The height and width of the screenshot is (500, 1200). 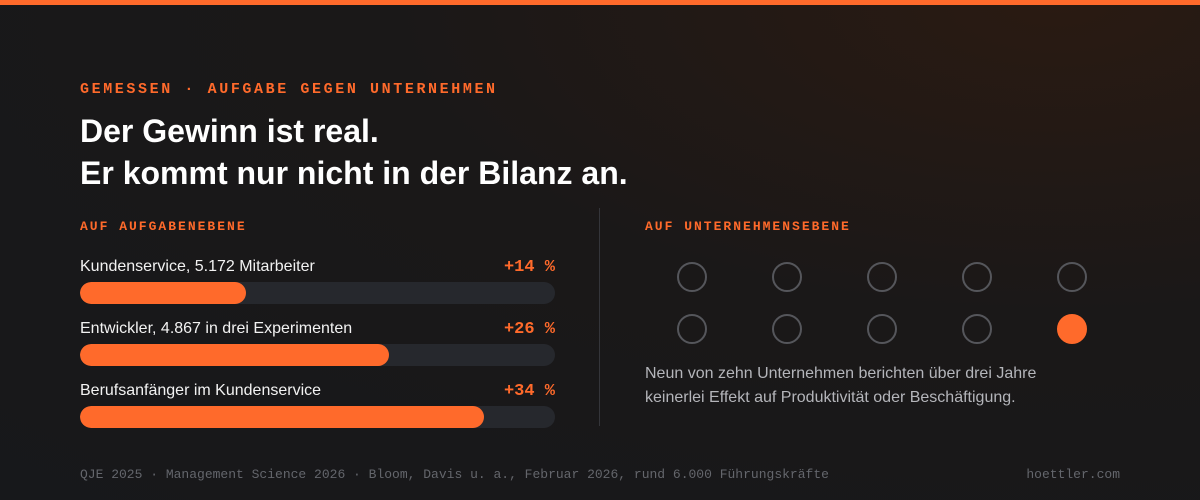 What do you see at coordinates (529, 329) in the screenshot?
I see `bar-value-label: +26 %` at bounding box center [529, 329].